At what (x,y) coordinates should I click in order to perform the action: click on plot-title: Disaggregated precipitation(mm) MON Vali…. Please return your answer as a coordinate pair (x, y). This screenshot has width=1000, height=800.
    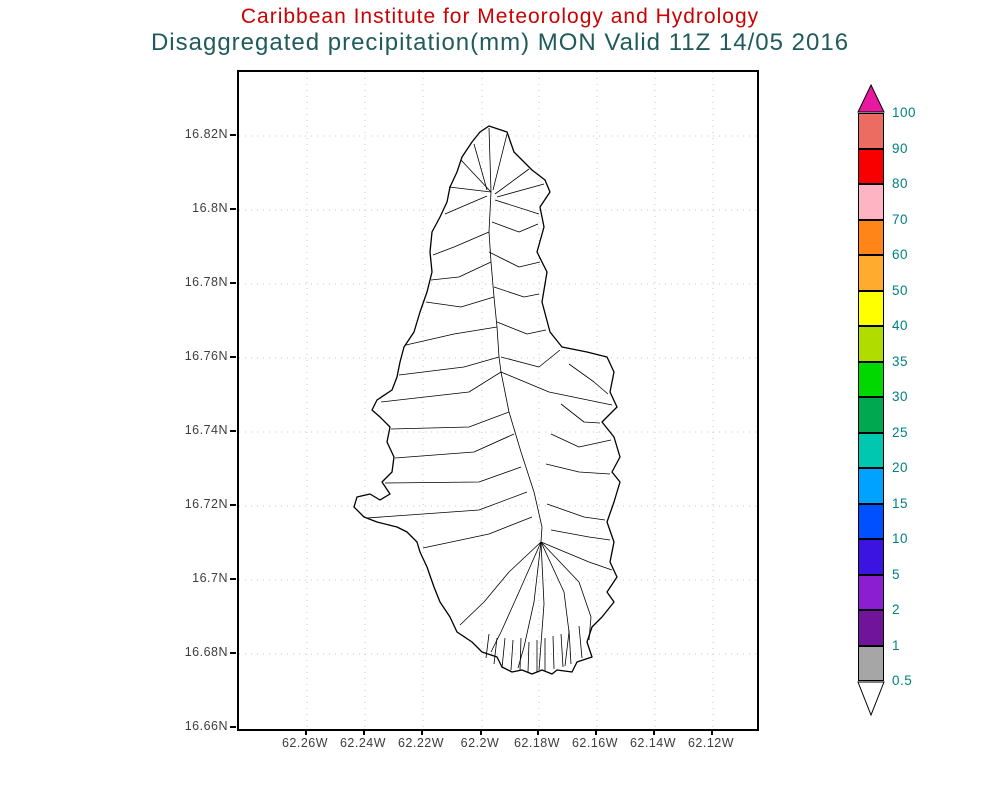
    Looking at the image, I should click on (500, 42).